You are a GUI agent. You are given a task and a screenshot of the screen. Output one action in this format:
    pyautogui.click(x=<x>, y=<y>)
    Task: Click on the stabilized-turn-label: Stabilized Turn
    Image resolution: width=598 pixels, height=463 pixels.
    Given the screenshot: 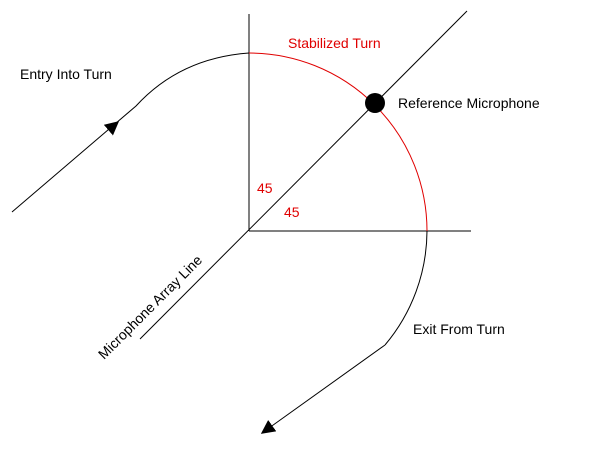 What is the action you would take?
    pyautogui.click(x=334, y=43)
    